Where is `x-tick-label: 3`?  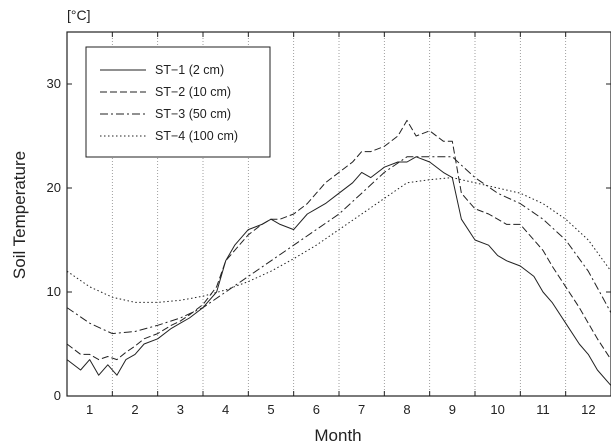
x-tick-label: 3 is located at coordinates (180, 409).